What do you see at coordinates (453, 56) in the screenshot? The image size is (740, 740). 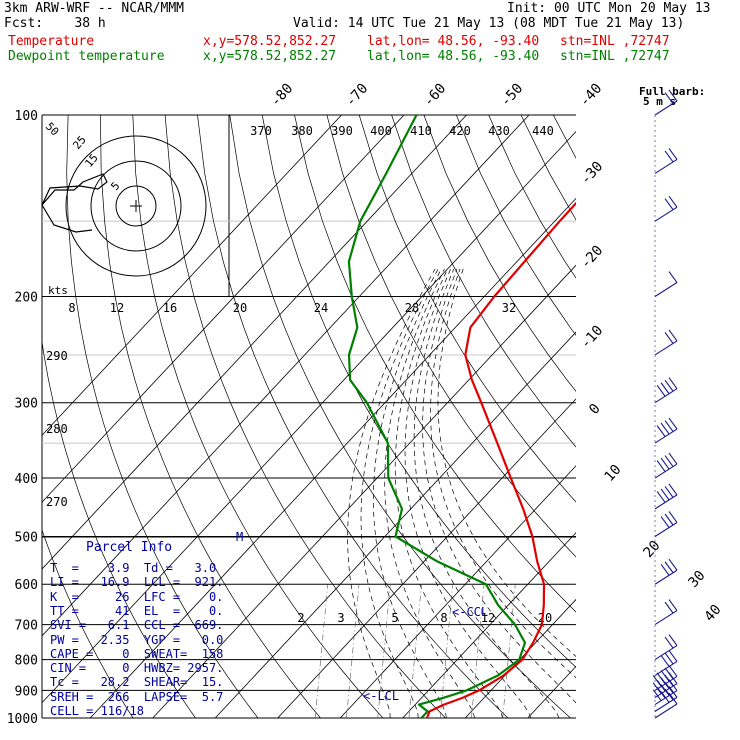 I see `dewpoint-latlon: lat,lon= 48.56, -93.40` at bounding box center [453, 56].